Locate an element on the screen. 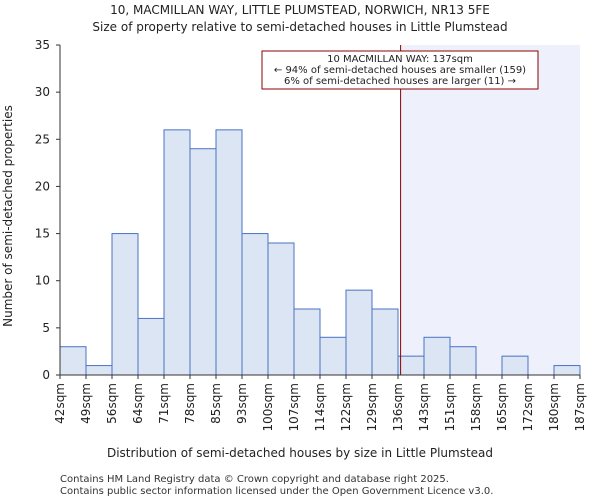 This screenshot has height=500, width=600. bar-143sqm is located at coordinates (437, 356).